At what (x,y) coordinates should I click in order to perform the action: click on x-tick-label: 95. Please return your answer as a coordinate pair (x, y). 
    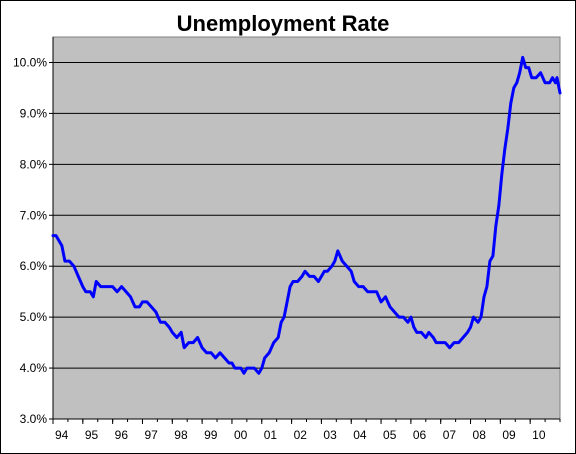
    Looking at the image, I should click on (92, 435).